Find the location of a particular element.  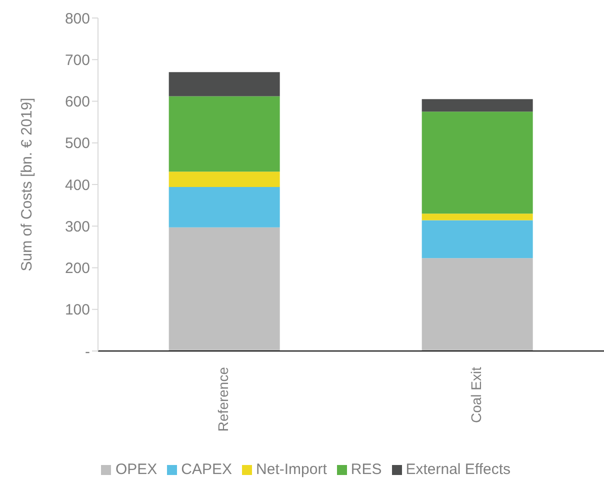

y-tick-label: 100 is located at coordinates (77, 310).